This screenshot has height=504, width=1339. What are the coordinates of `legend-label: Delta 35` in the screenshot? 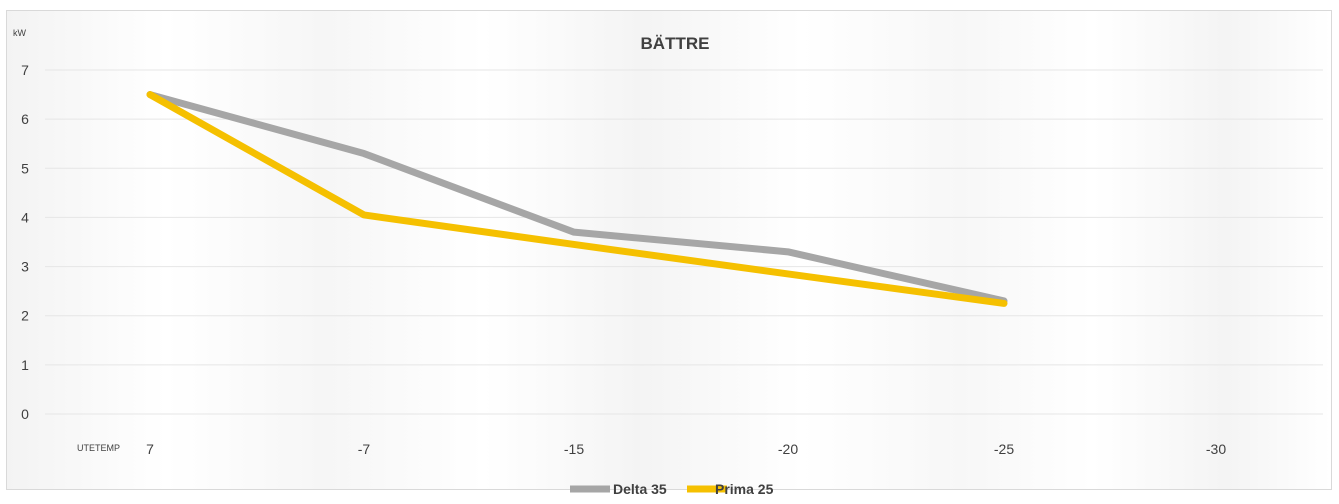 It's located at (640, 489).